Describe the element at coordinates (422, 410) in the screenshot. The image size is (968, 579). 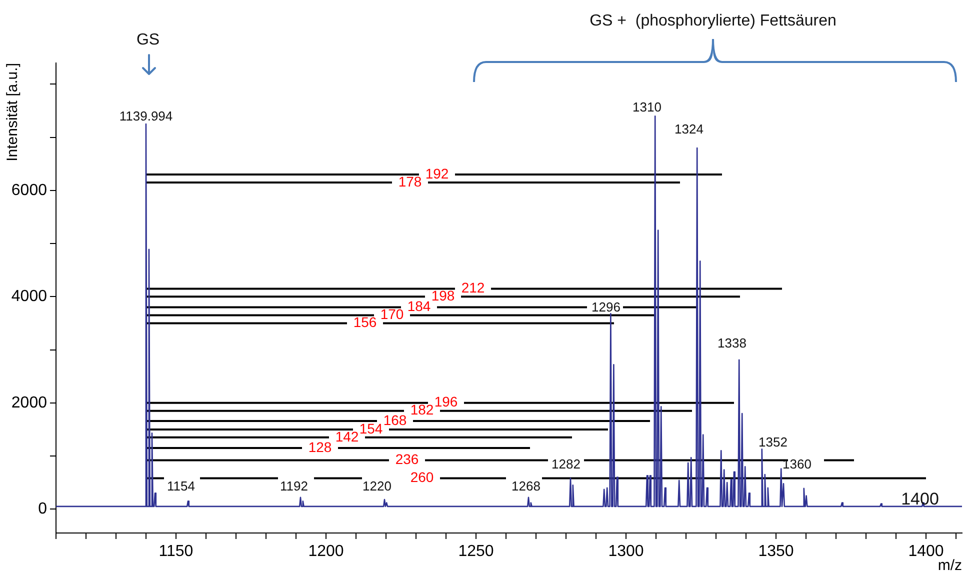
I see `text: 182` at that location.